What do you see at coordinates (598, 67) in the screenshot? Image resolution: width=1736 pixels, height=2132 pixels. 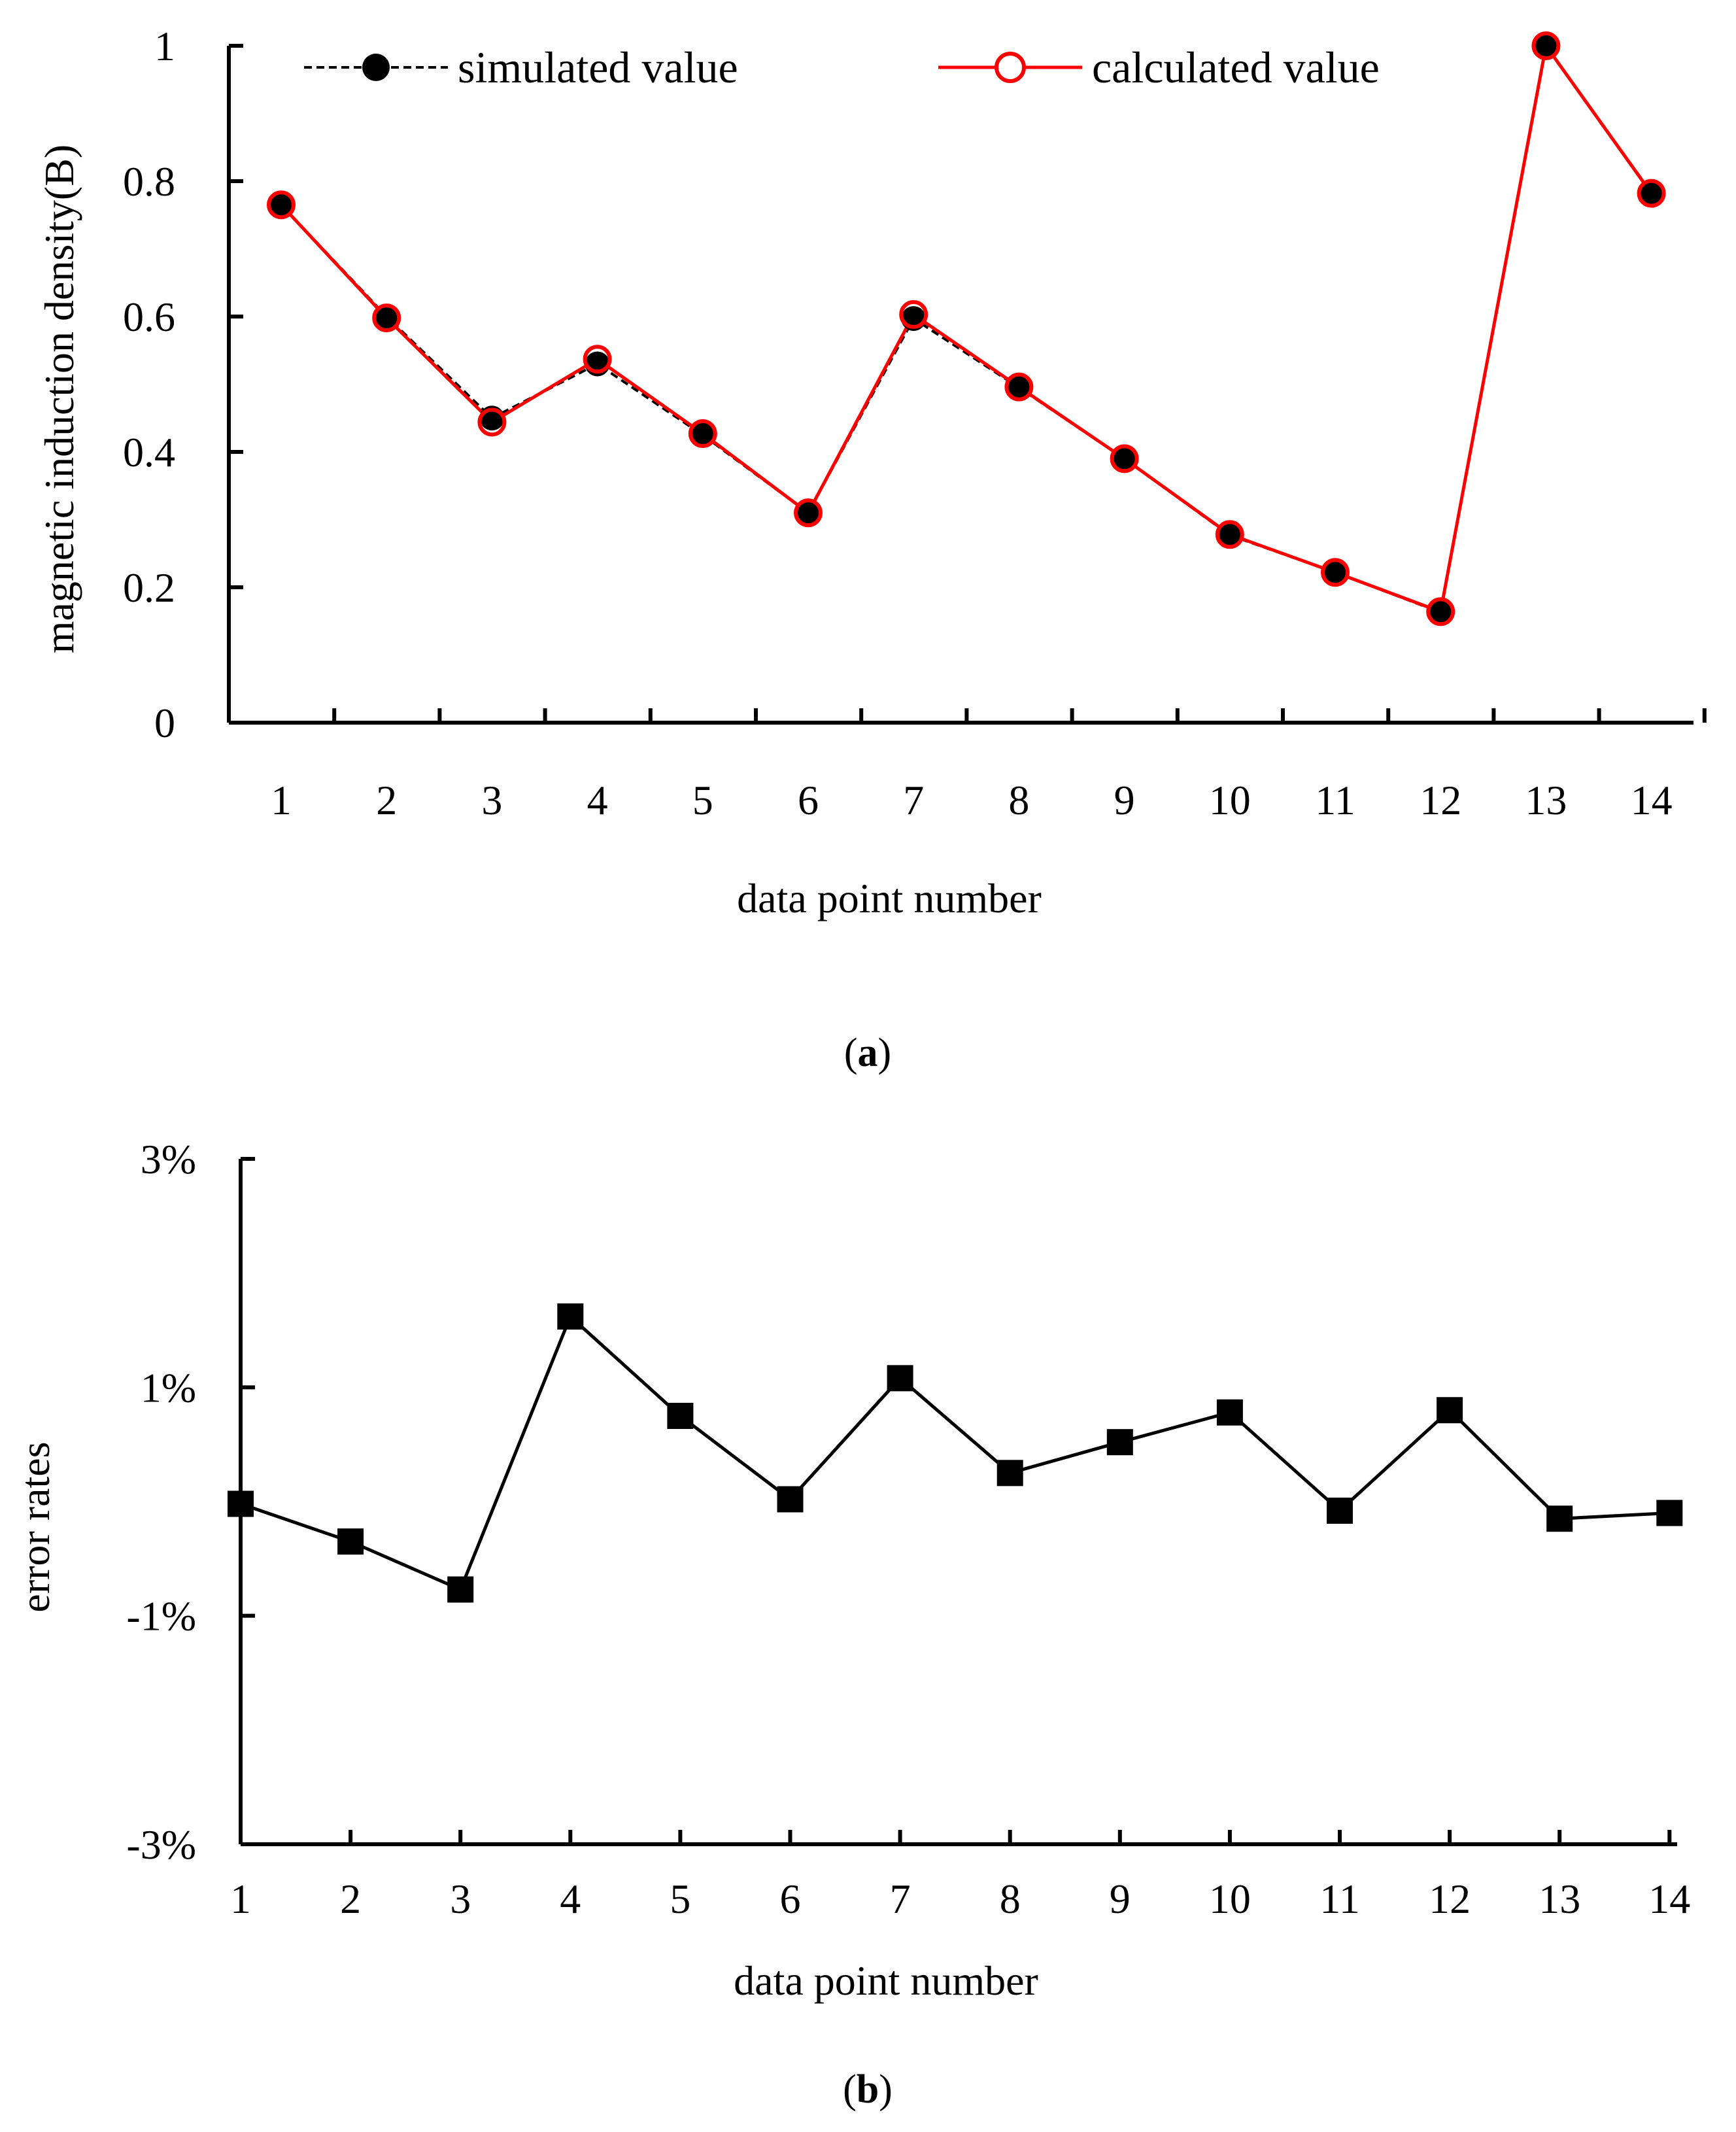 I see `legend-label-simulated: simulated value` at bounding box center [598, 67].